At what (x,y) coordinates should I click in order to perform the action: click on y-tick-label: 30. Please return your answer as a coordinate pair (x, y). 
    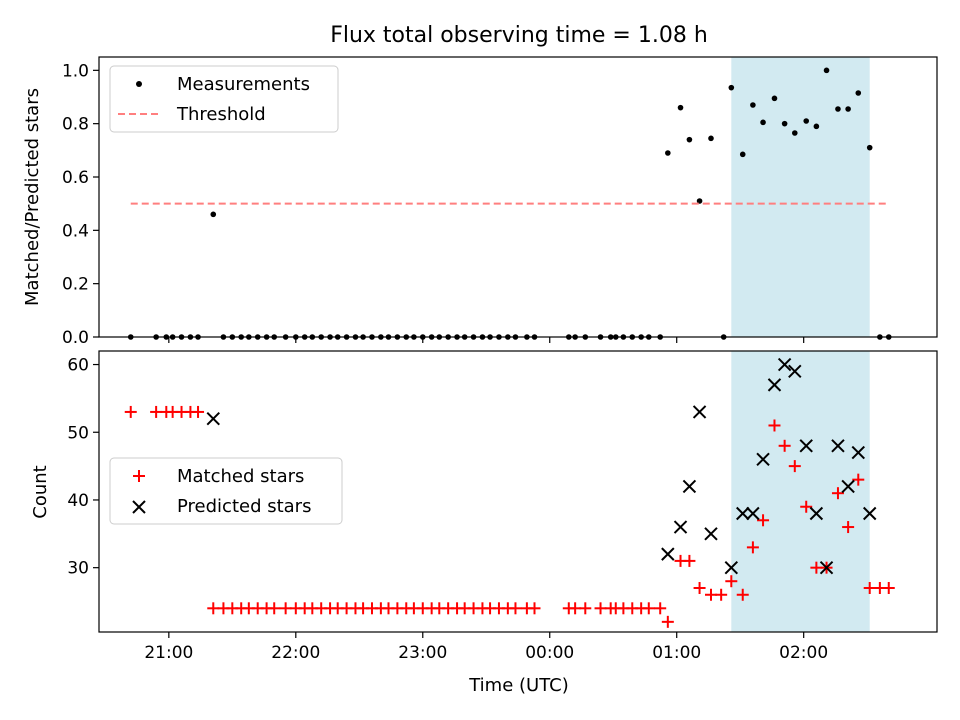
    Looking at the image, I should click on (78, 569).